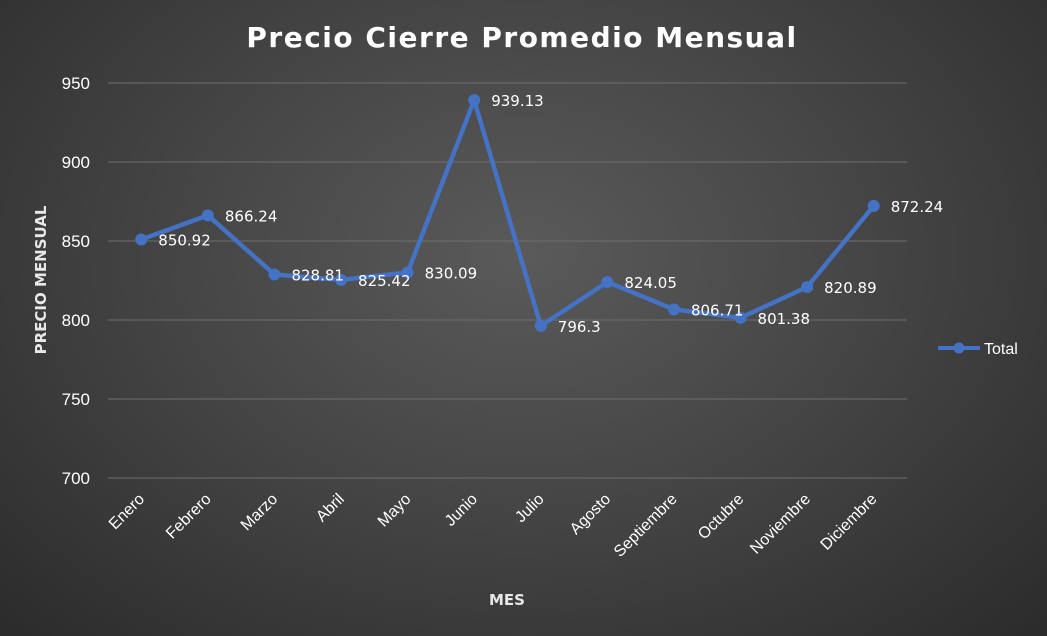  What do you see at coordinates (76, 281) in the screenshot?
I see `y-axis-tick-labels: 700 750 800 850 900 950` at bounding box center [76, 281].